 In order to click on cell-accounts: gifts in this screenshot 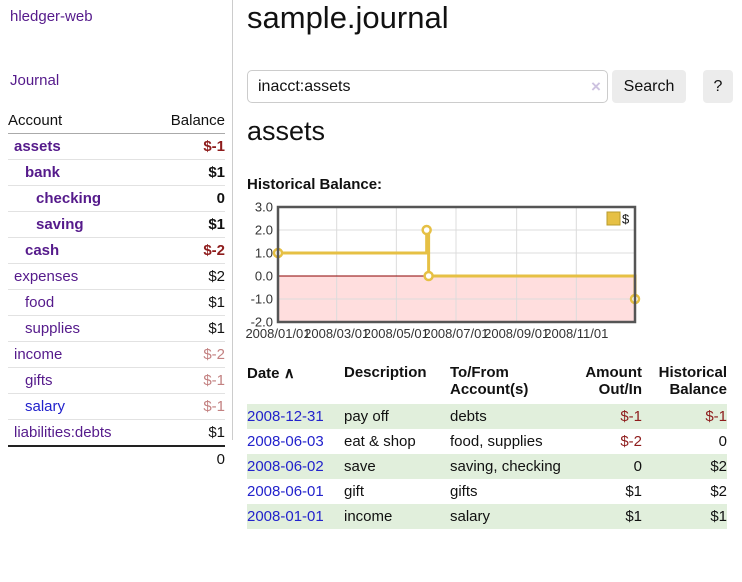, I will do `click(464, 491)`.